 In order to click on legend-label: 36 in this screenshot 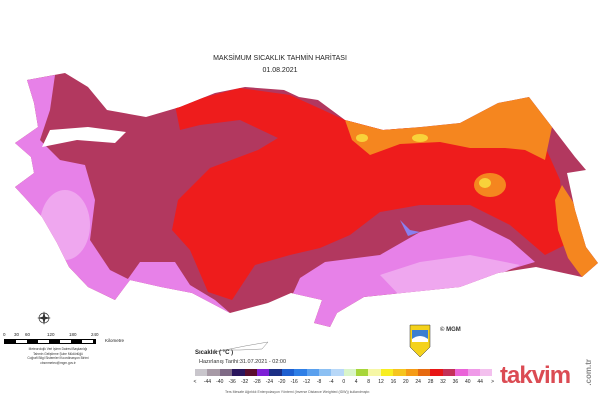, I will do `click(455, 382)`.